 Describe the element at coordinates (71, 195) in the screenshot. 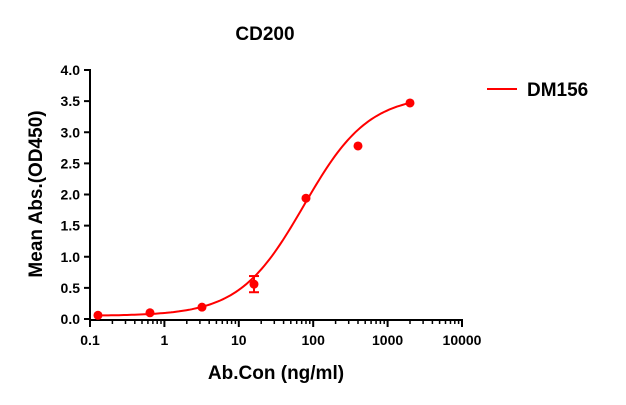

I see `y-tick-label: 2.0` at that location.